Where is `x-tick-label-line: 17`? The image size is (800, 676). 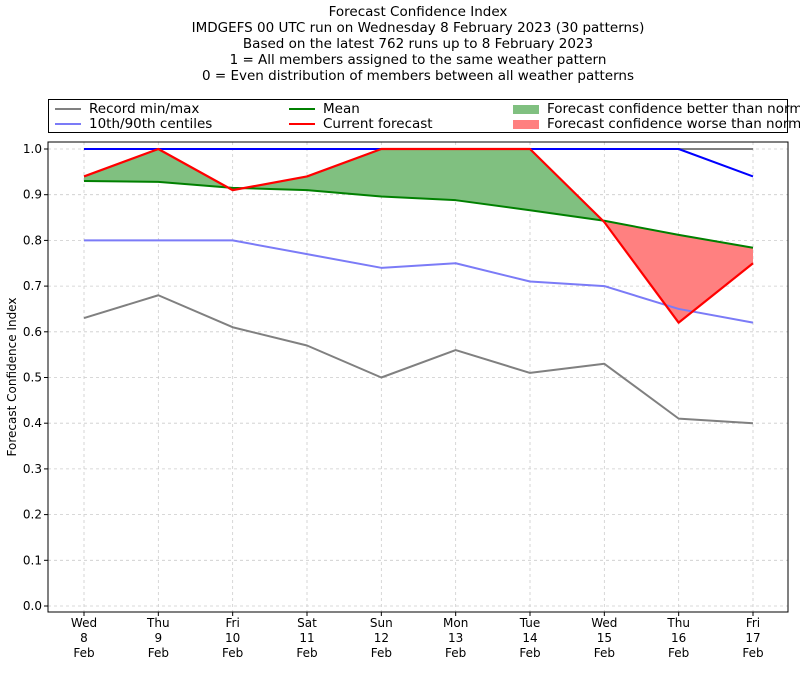
x-tick-label-line: 17 is located at coordinates (752, 638).